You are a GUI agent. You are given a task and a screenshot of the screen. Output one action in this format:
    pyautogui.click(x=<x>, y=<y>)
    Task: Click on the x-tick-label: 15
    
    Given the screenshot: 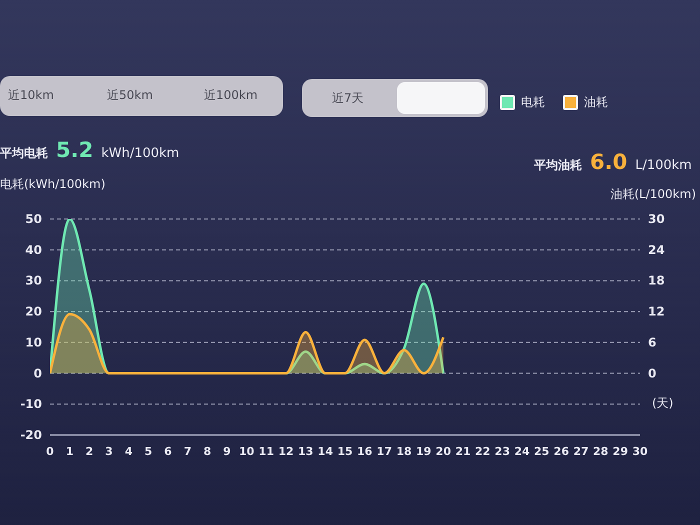 What is the action you would take?
    pyautogui.click(x=345, y=451)
    